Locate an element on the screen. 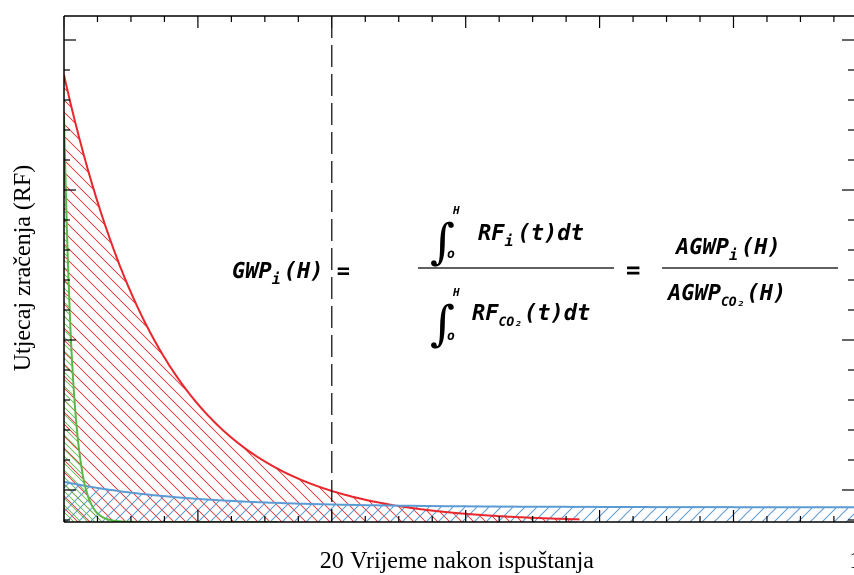  formula-lhs-sub: i is located at coordinates (276, 279).